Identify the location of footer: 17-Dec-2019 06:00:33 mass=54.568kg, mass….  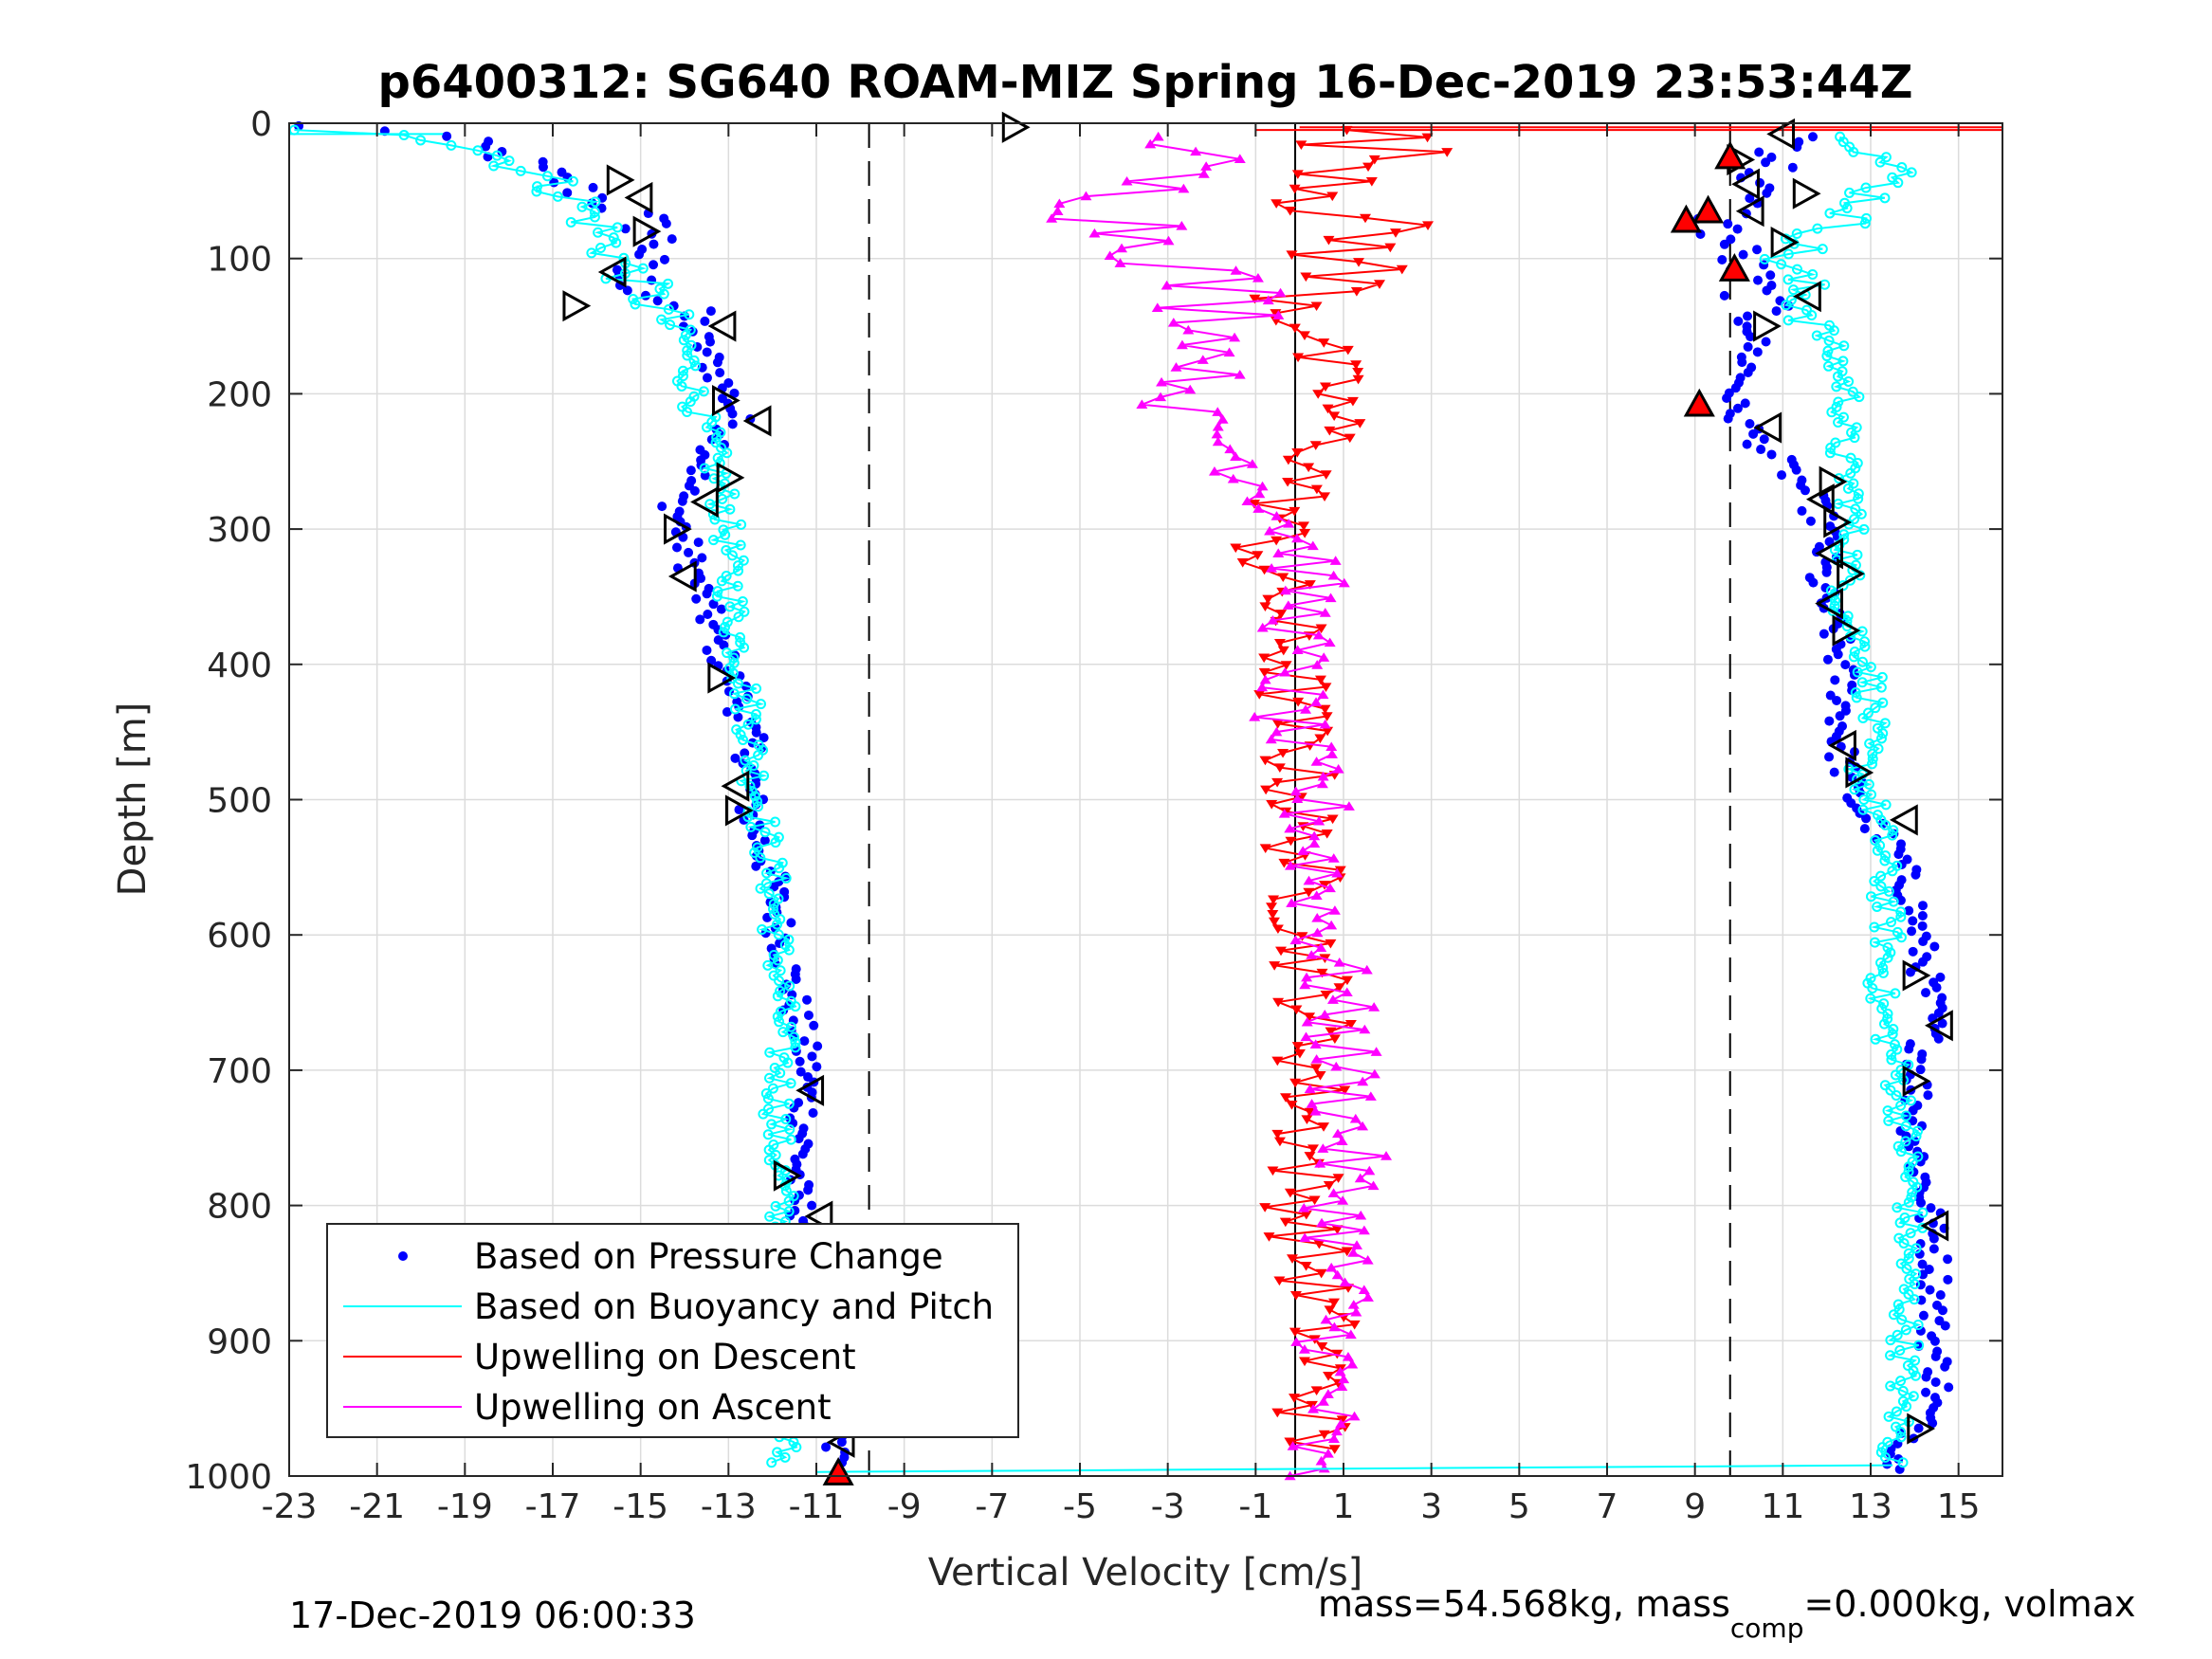
(1212, 1613).